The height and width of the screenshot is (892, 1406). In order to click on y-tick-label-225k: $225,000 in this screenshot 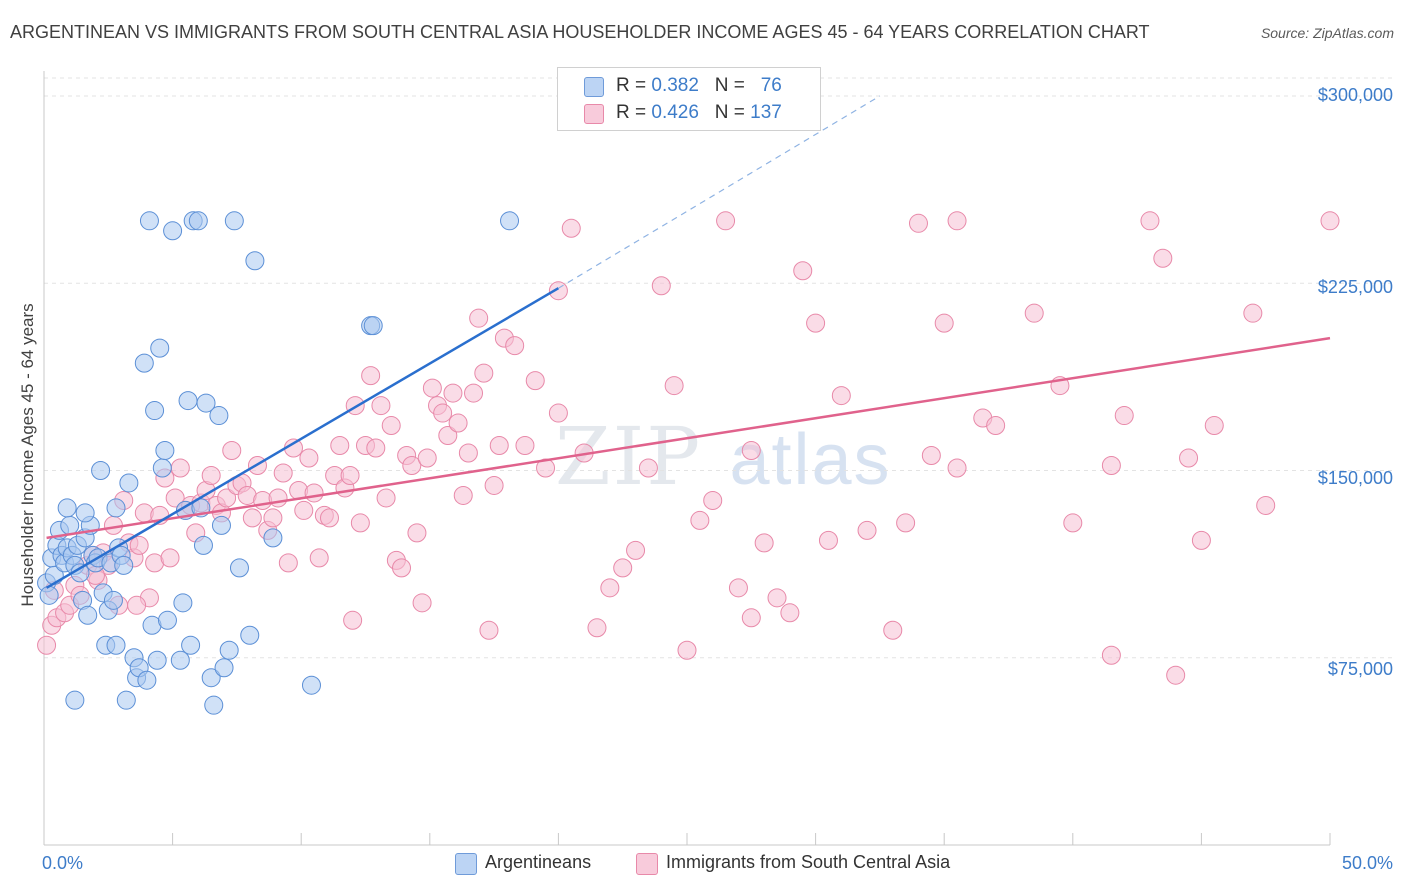, I will do `click(1355, 287)`.